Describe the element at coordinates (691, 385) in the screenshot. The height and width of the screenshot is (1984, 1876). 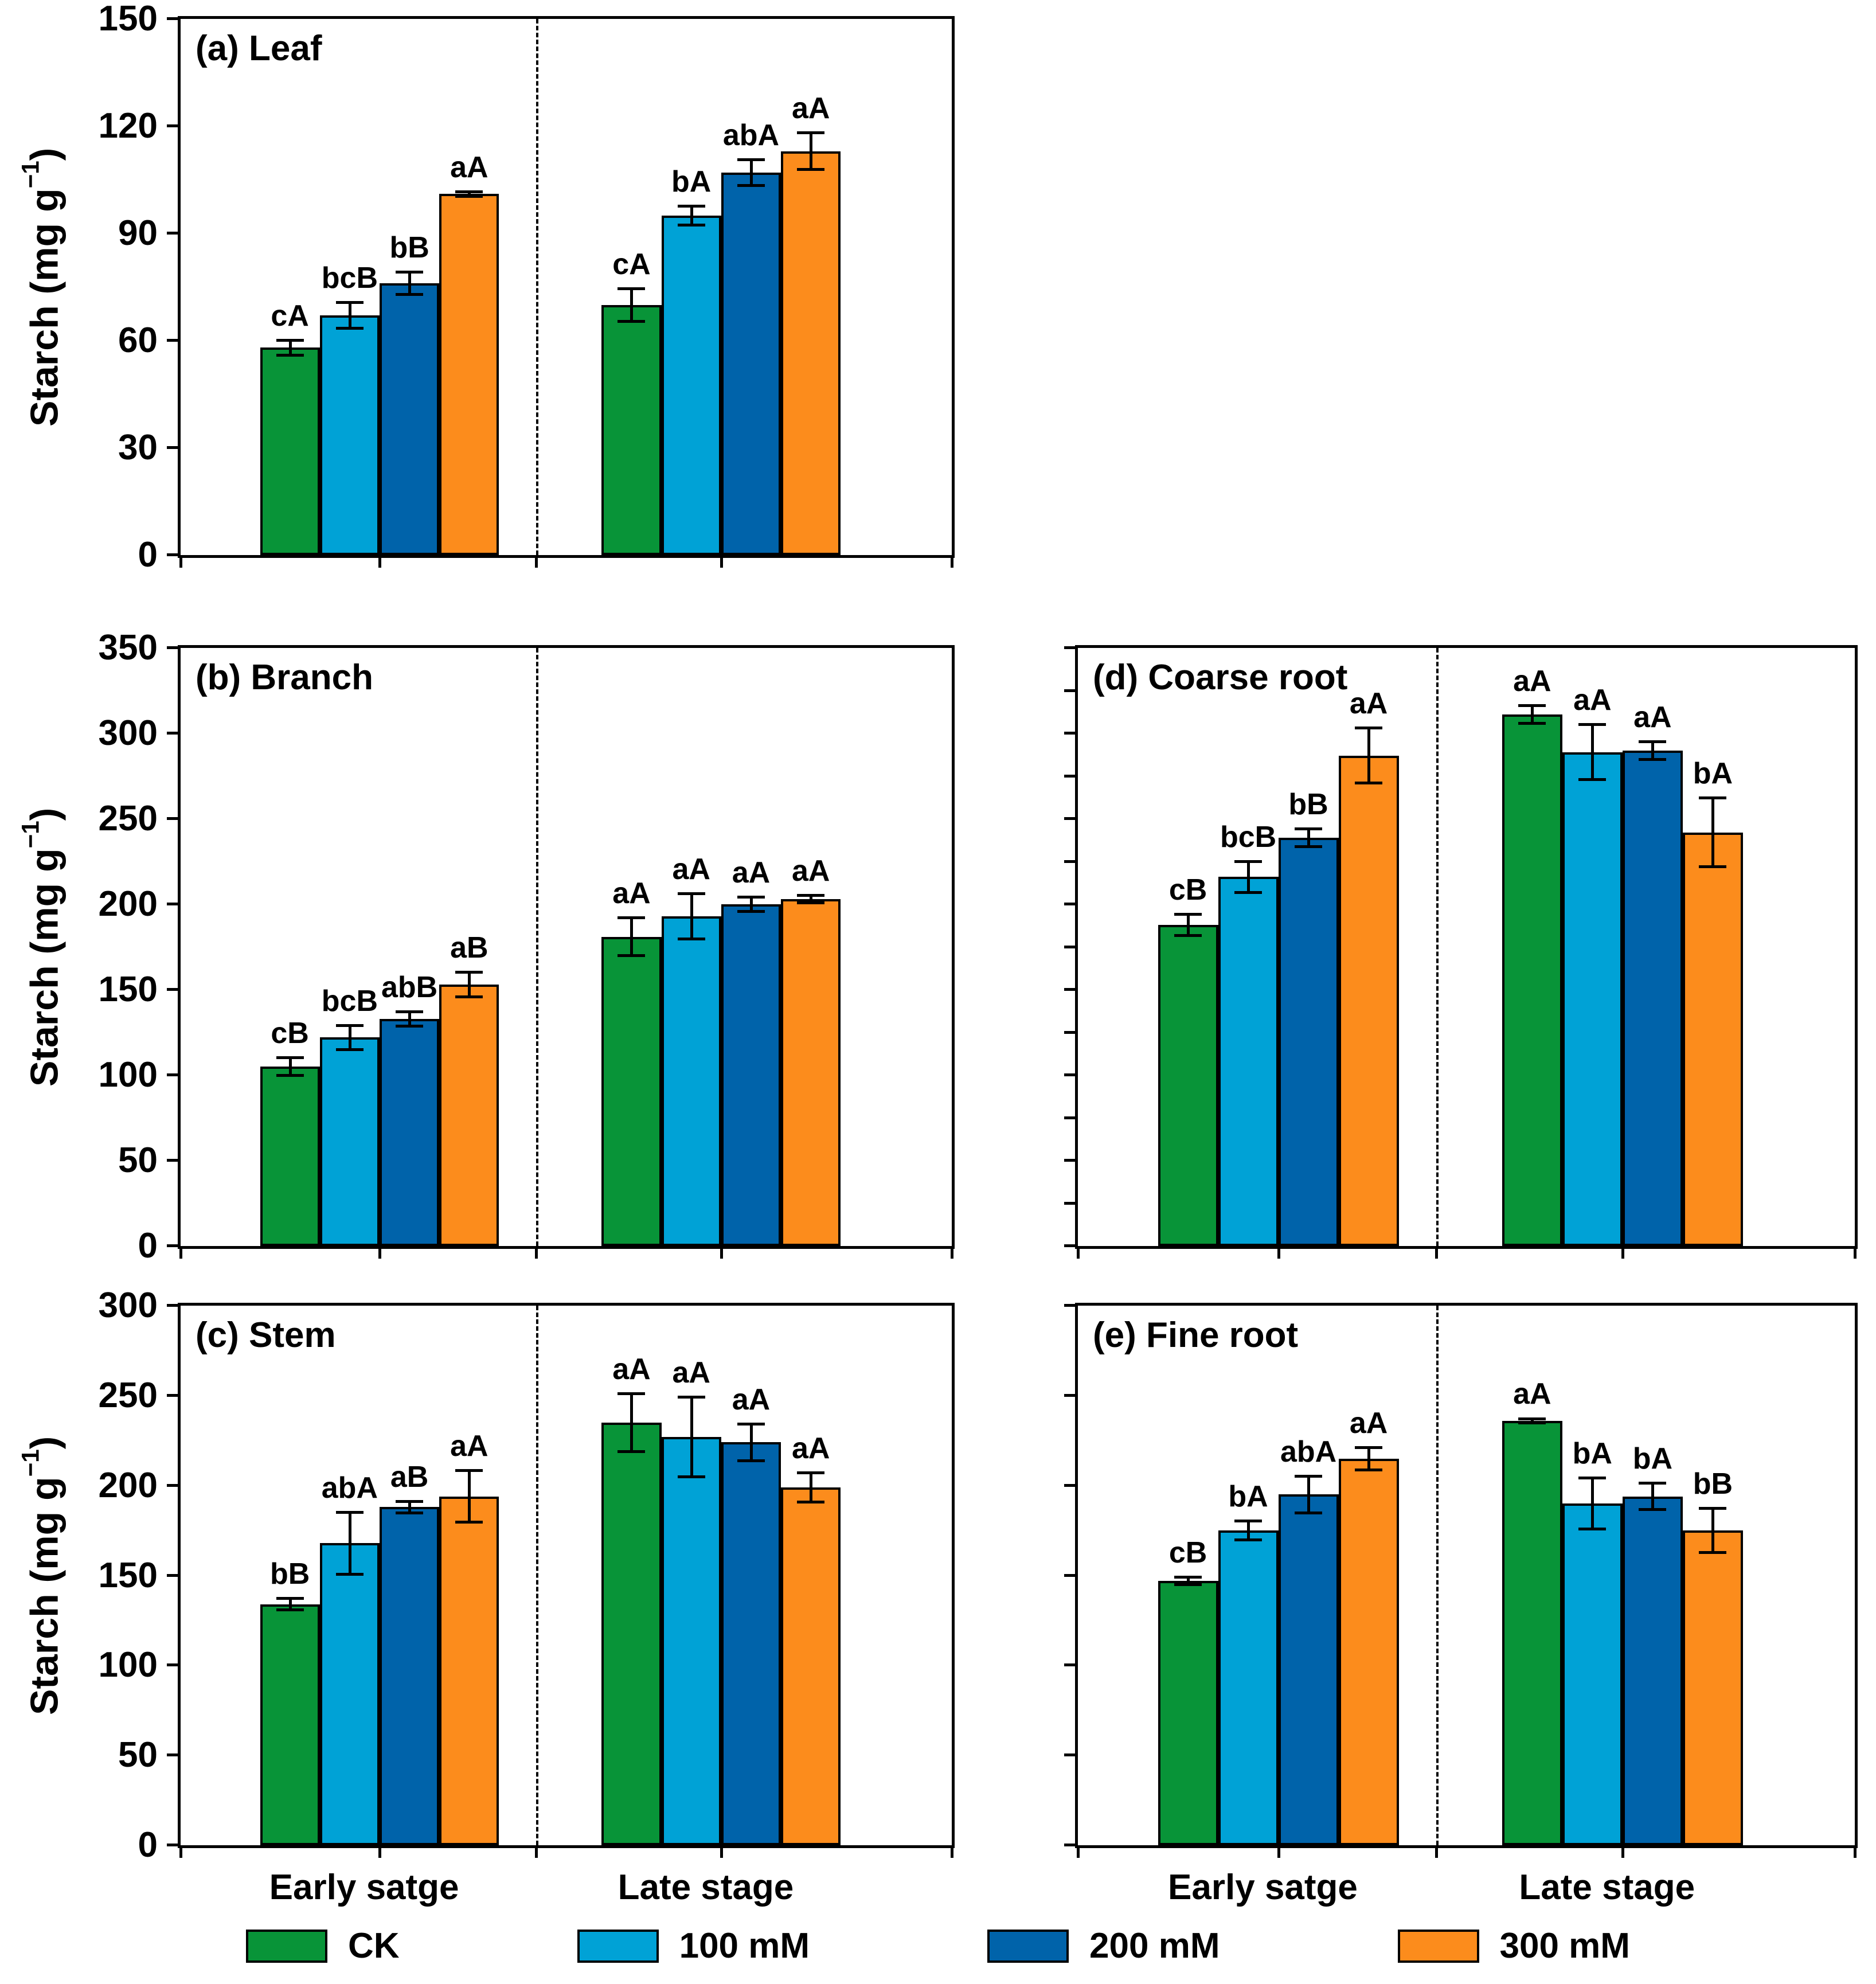
I see `bar-a-late-stage-100mm` at that location.